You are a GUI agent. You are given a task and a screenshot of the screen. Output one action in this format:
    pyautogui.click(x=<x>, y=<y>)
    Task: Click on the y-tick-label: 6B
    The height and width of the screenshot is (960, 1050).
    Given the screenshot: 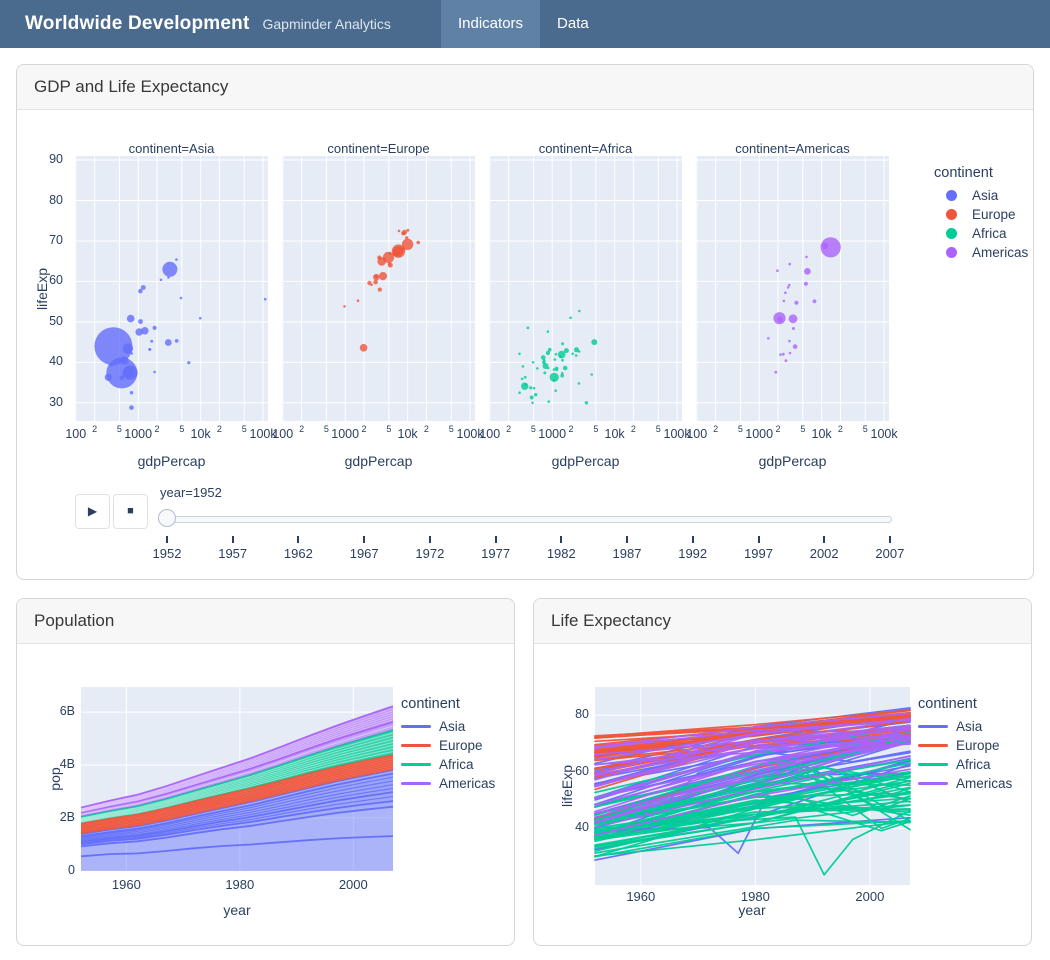 What is the action you would take?
    pyautogui.click(x=67, y=711)
    